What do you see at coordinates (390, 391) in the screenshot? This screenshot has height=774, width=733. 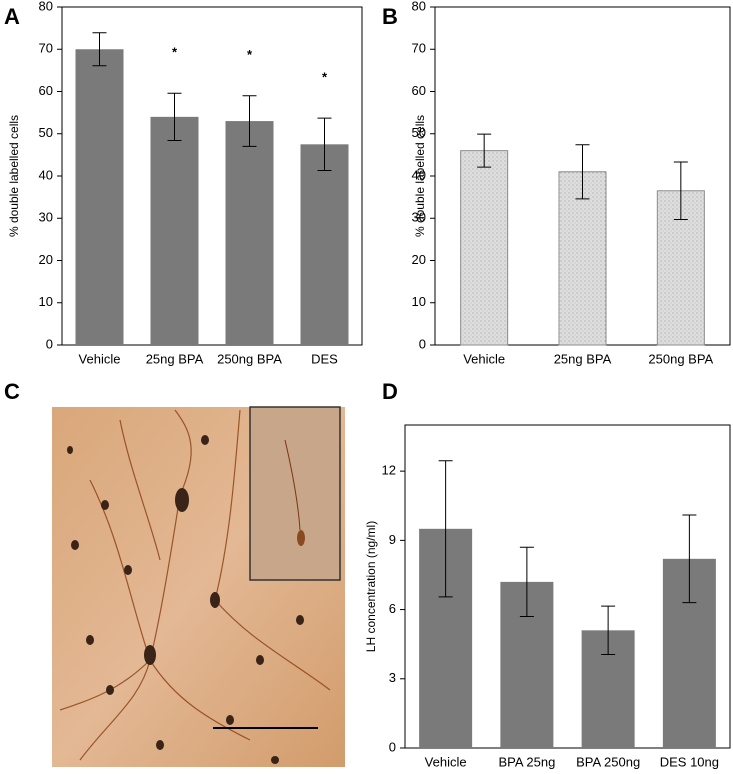 I see `panel-label: D` at bounding box center [390, 391].